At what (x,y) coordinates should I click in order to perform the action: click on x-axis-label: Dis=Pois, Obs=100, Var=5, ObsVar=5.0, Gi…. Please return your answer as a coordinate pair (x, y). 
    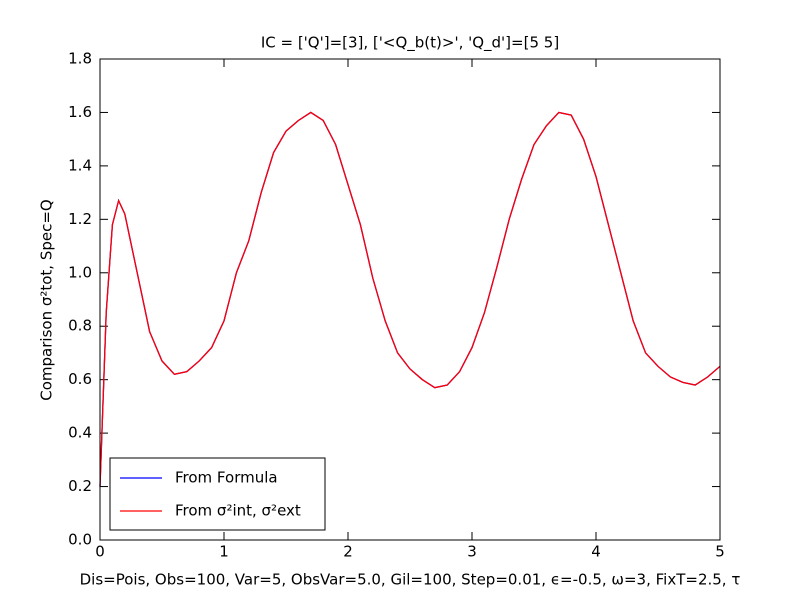
    Looking at the image, I should click on (410, 580).